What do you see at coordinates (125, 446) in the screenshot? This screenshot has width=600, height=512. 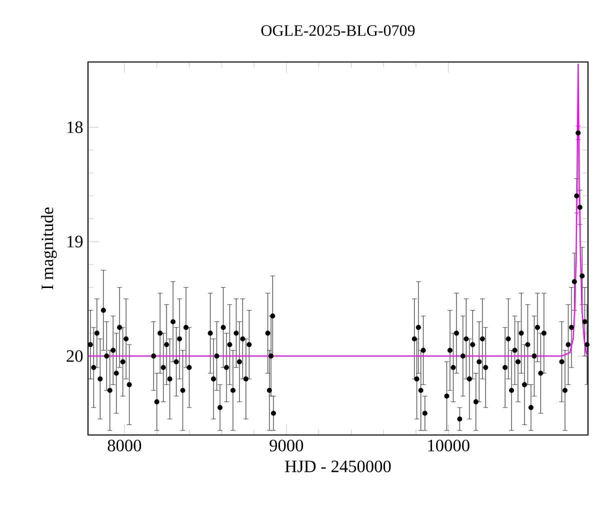 I see `x-tick-label: 8000` at bounding box center [125, 446].